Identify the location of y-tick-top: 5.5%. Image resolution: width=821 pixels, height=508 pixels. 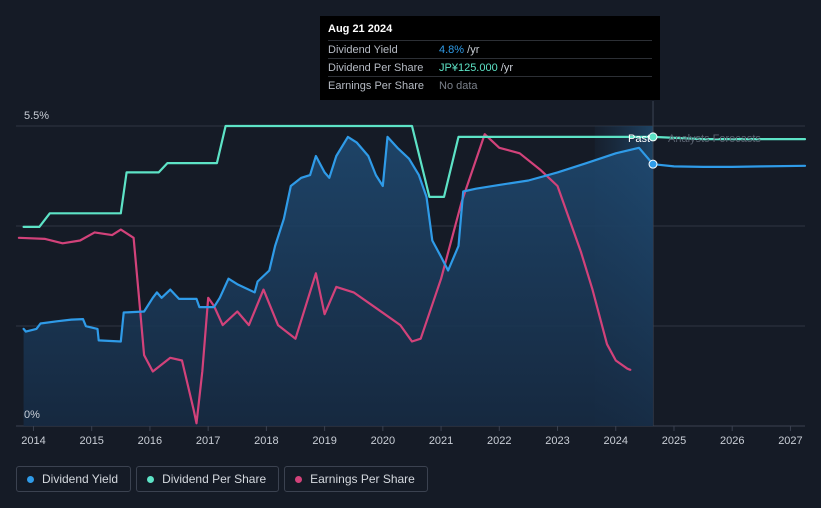
(36, 116).